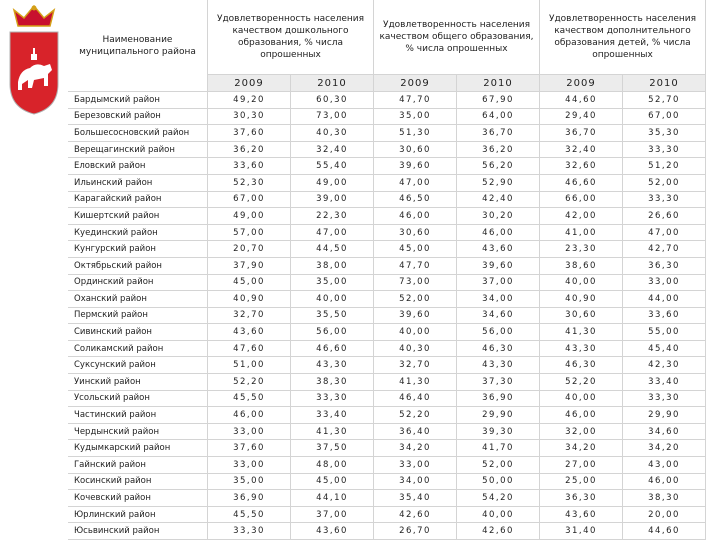 The width and height of the screenshot is (720, 540). I want to click on cell-value: 30,30, so click(249, 117).